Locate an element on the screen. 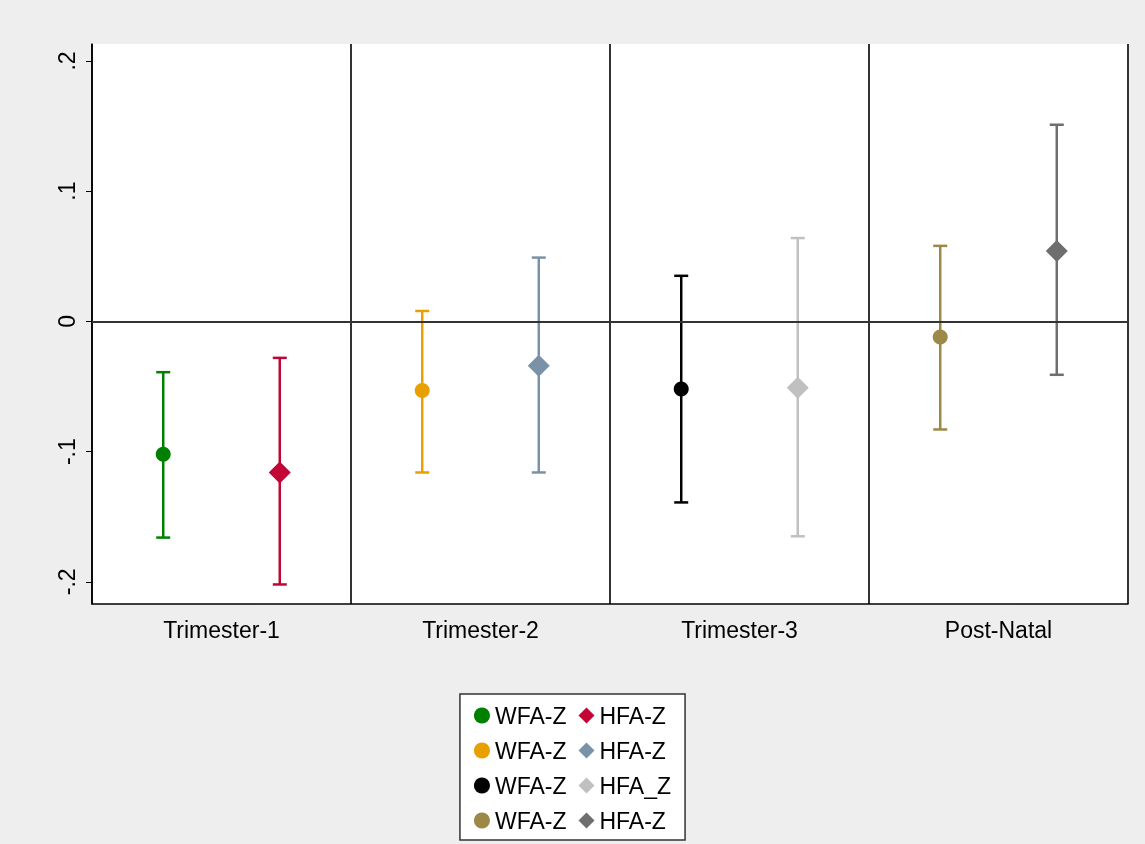 The width and height of the screenshot is (1145, 844). x-tick-label: Trimester-1 is located at coordinates (221, 629).